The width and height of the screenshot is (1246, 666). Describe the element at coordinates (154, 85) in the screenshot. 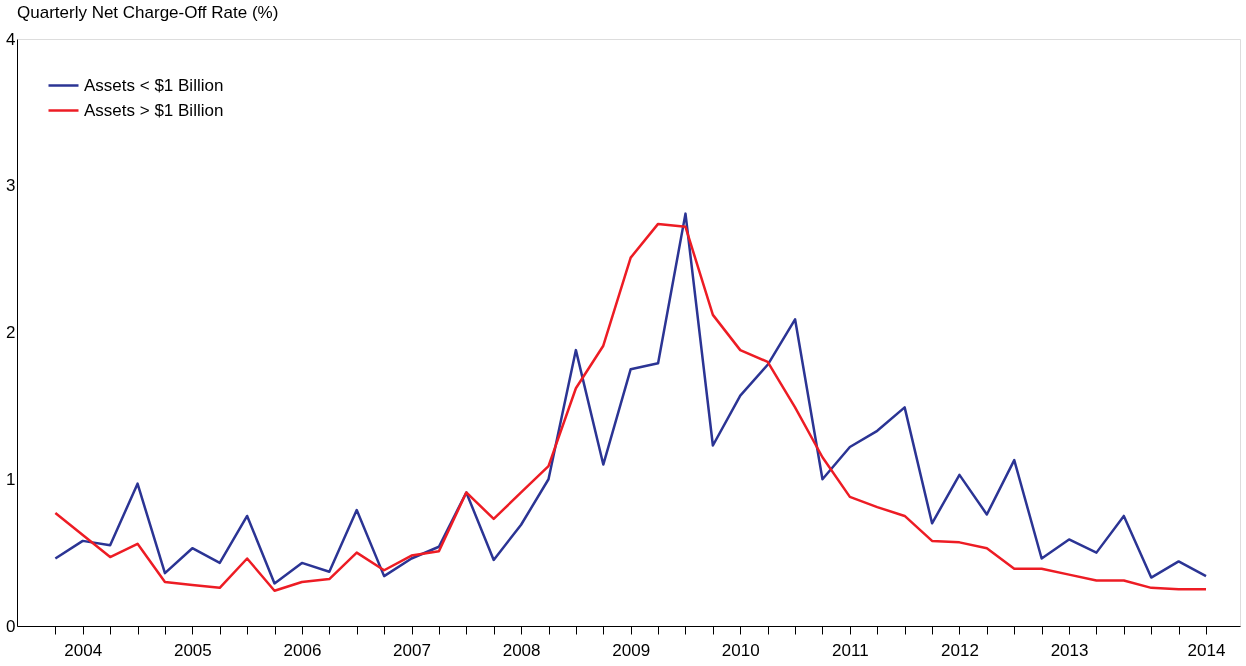

I see `legend-label: Assets < $1 Billion` at that location.